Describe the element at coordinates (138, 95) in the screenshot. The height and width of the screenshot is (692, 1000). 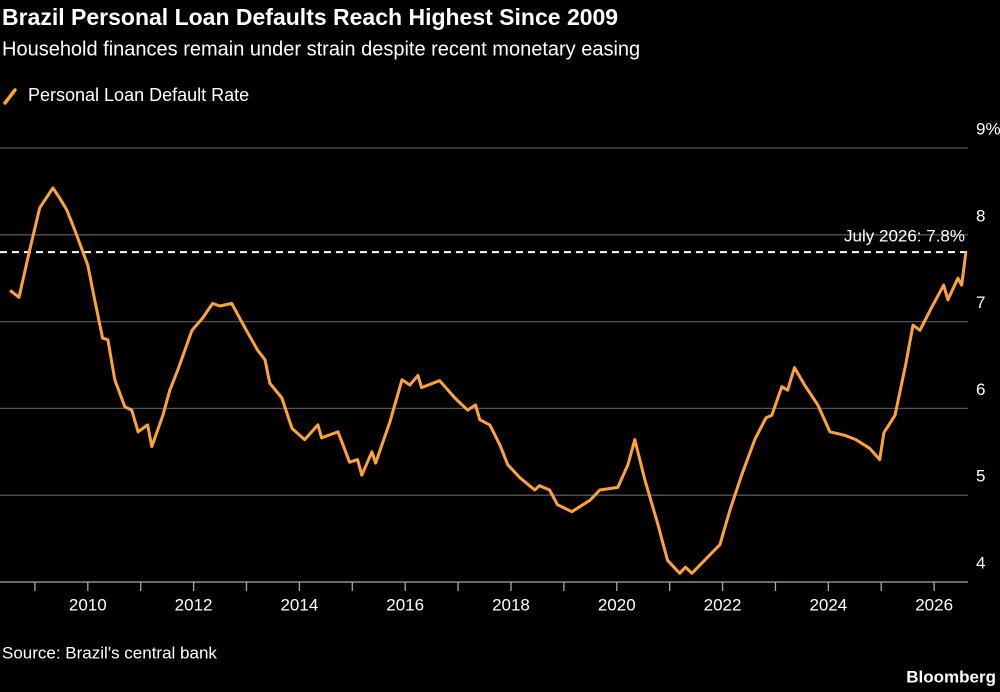
I see `legend-label: Personal Loan Default Rate` at that location.